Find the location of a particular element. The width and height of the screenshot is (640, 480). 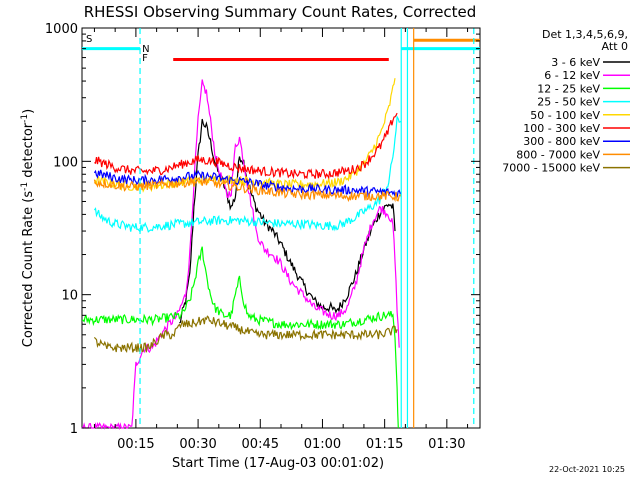

legend-label: 800 - 7000 keV is located at coordinates (558, 154).